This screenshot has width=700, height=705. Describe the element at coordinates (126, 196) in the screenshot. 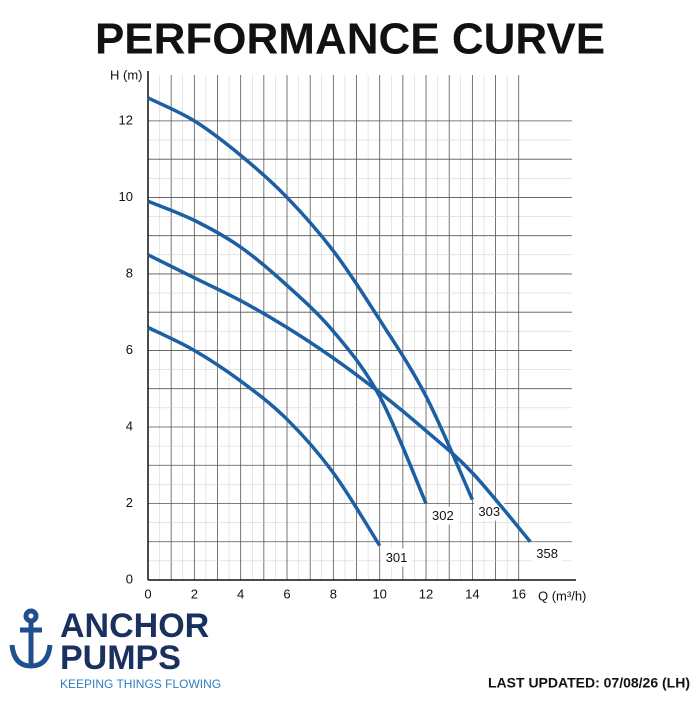

I see `y-tick-label: 10` at that location.